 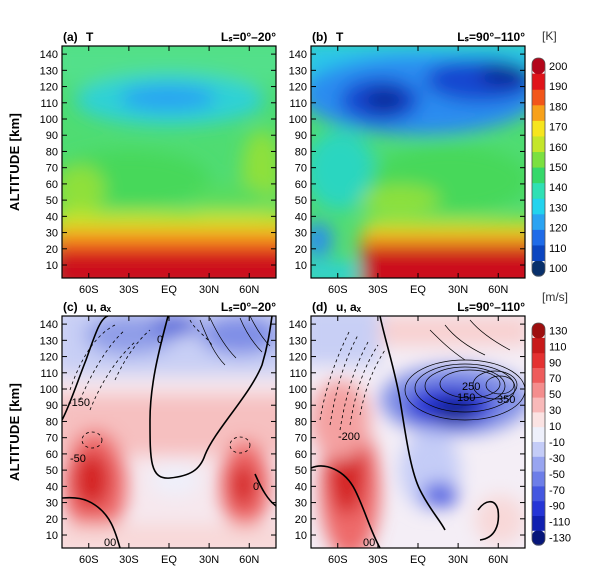 I want to click on colorbar-tick-label: -130, so click(x=560, y=539).